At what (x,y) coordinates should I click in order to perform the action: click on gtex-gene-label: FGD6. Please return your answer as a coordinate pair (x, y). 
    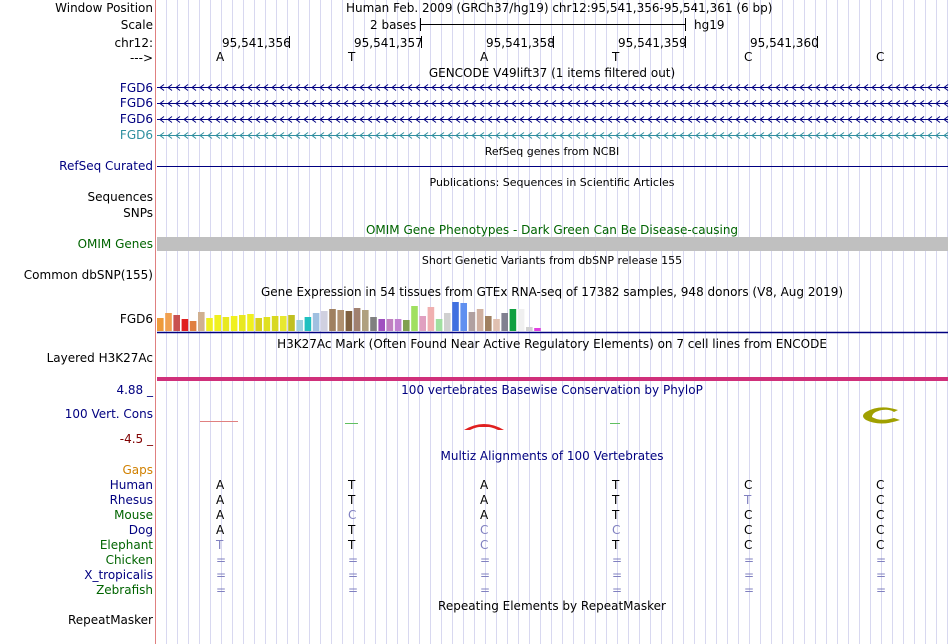
    Looking at the image, I should click on (136, 319).